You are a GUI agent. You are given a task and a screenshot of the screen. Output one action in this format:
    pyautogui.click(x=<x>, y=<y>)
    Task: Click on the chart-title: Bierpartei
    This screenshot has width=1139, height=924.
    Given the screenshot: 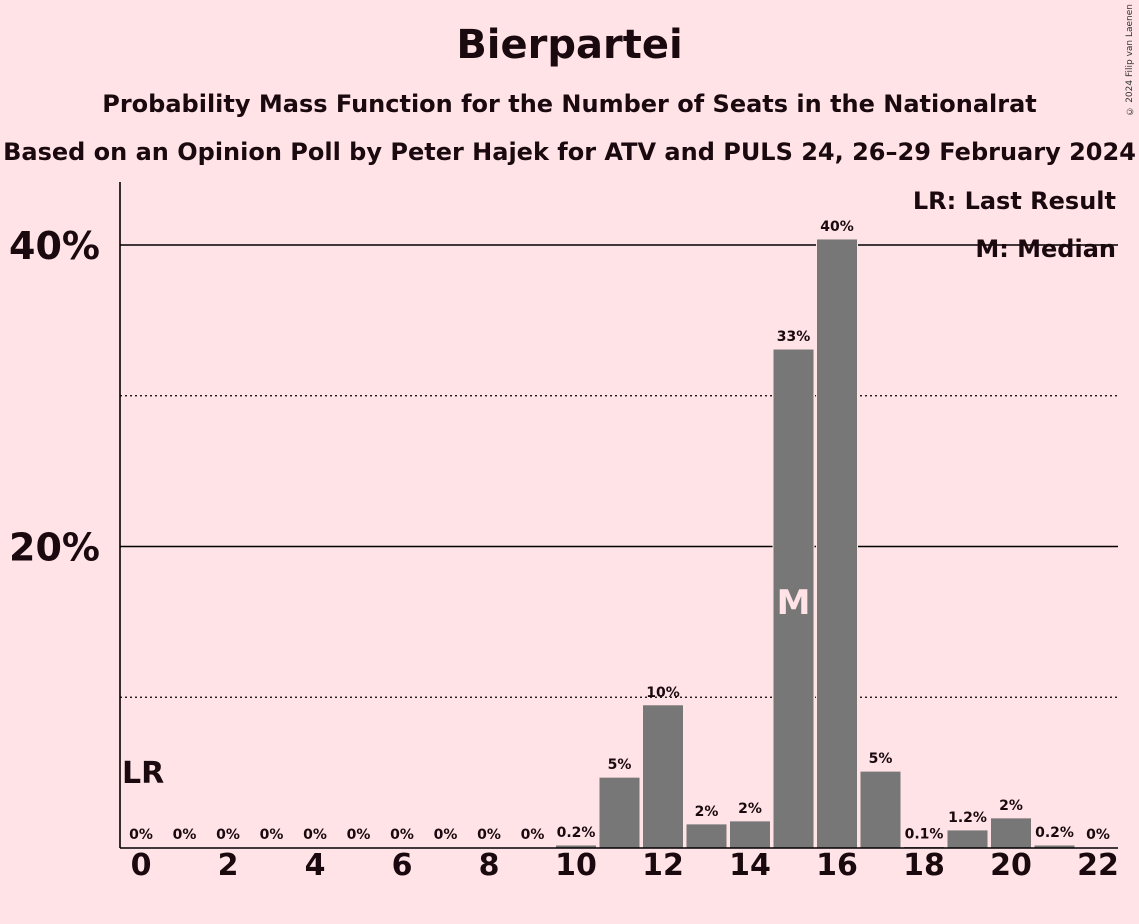 What is the action you would take?
    pyautogui.click(x=569, y=45)
    